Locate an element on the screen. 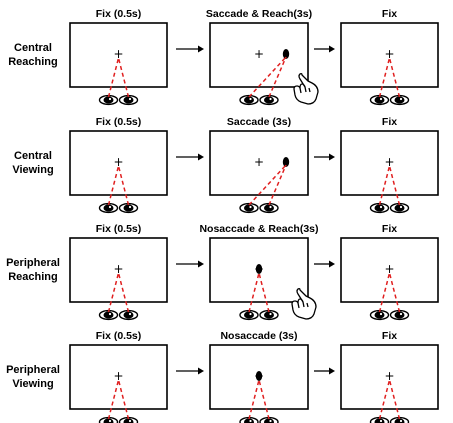 The height and width of the screenshot is (423, 453). frame-title: Nosaccade (3s) is located at coordinates (258, 336).